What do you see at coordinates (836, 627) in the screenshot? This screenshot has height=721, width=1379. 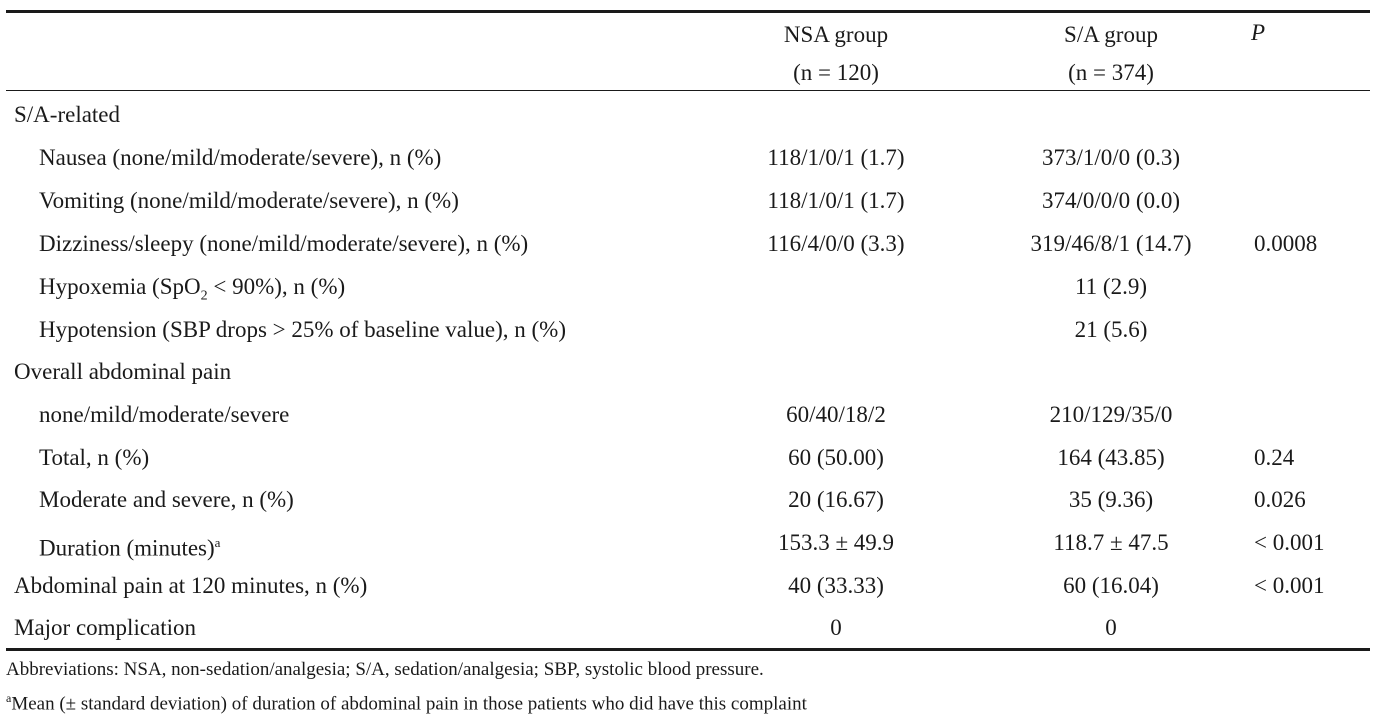 I see `nsa-value: 0` at bounding box center [836, 627].